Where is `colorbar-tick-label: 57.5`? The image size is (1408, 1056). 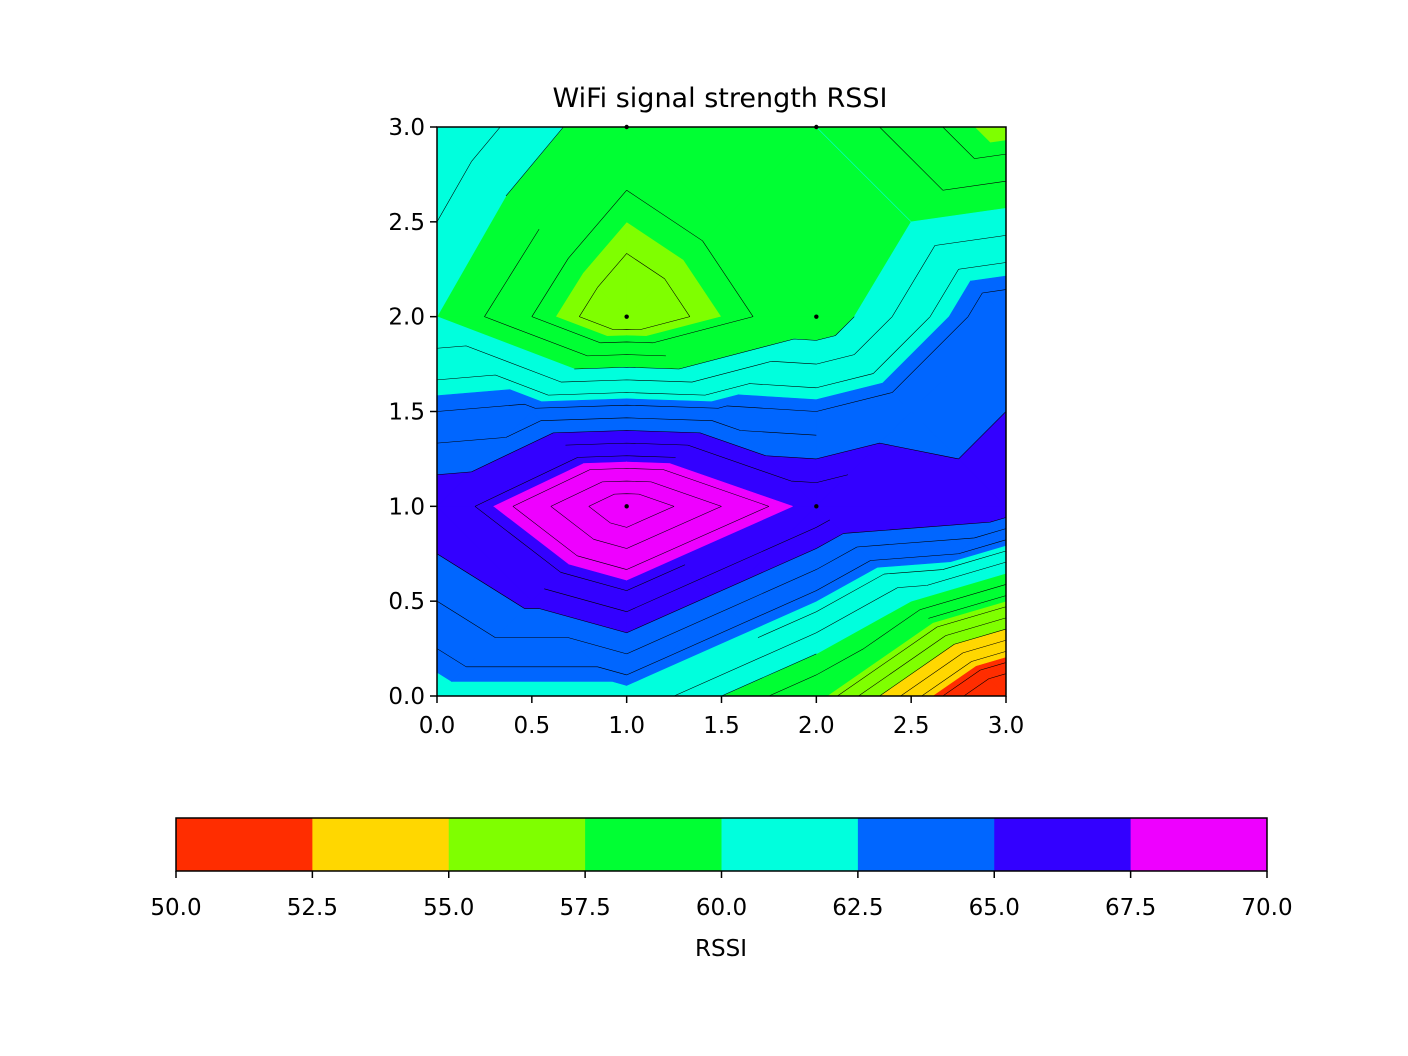 colorbar-tick-label: 57.5 is located at coordinates (585, 908).